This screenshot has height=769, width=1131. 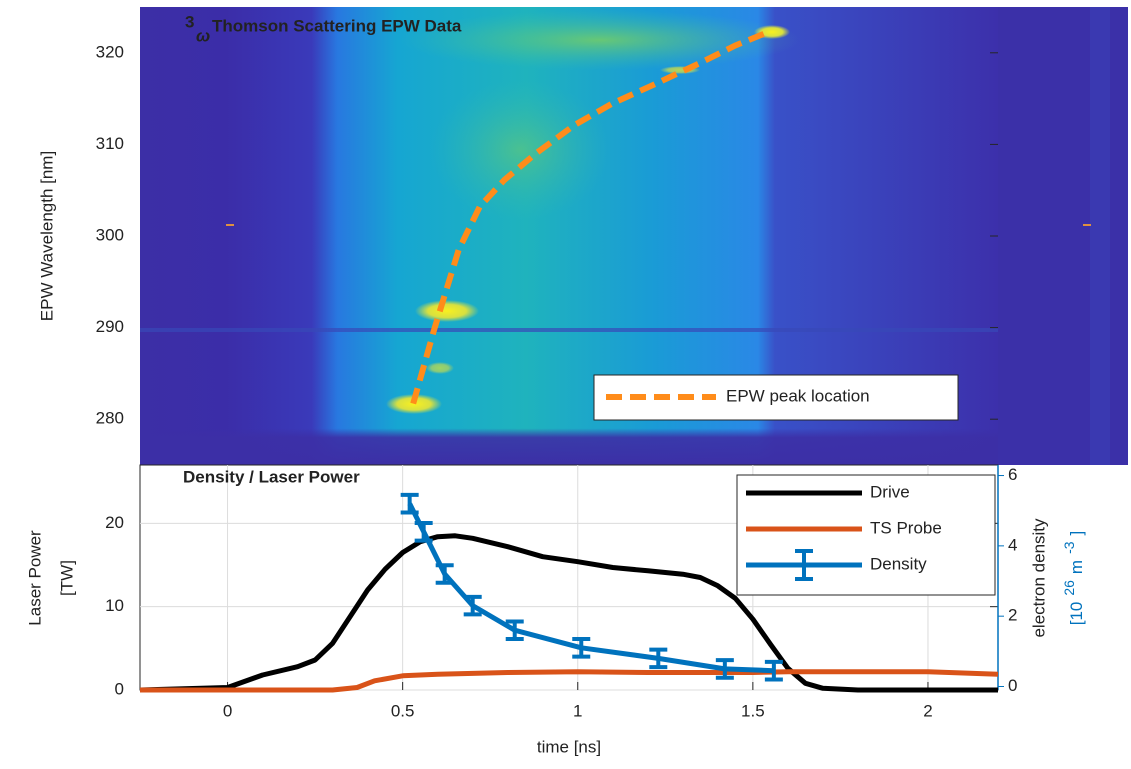 What do you see at coordinates (114, 605) in the screenshot?
I see `y-tick-label: 10` at bounding box center [114, 605].